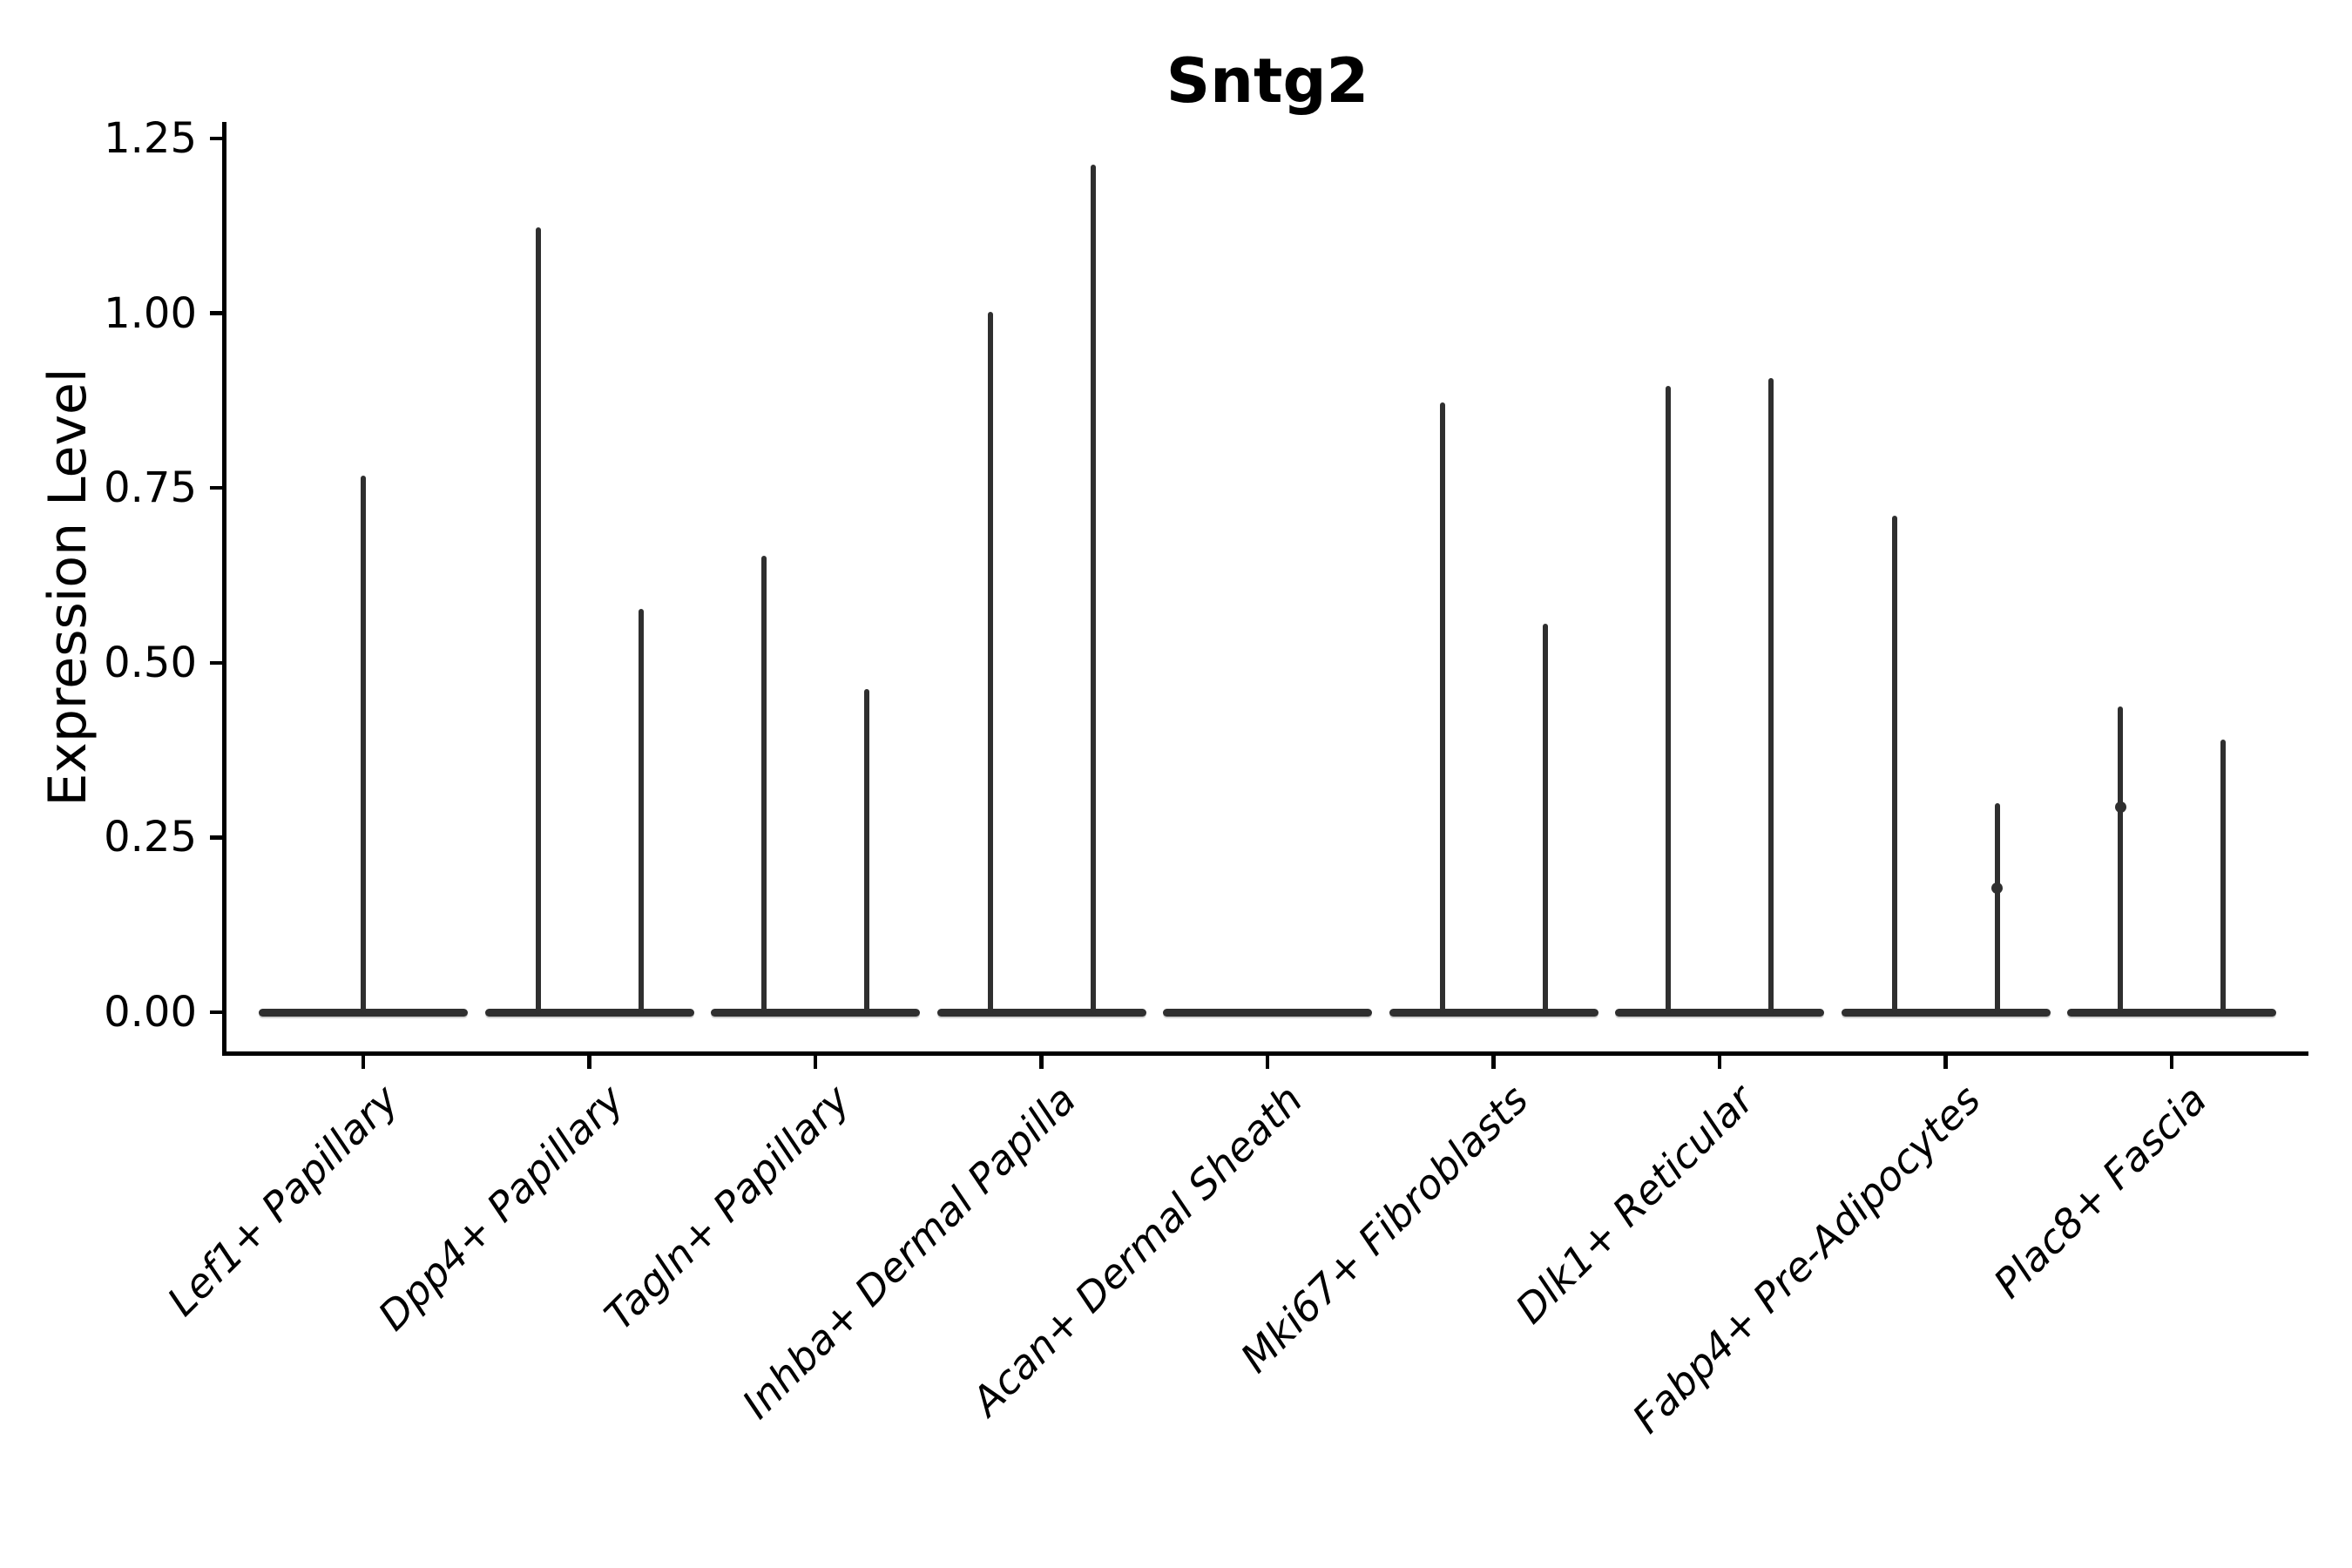  I want to click on y-tick-label: 1.00, so click(150, 313).